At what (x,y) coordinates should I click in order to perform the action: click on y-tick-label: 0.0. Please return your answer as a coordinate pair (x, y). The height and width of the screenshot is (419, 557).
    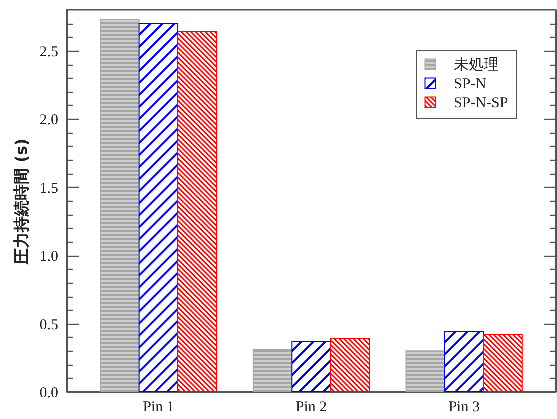
    Looking at the image, I should click on (49, 394).